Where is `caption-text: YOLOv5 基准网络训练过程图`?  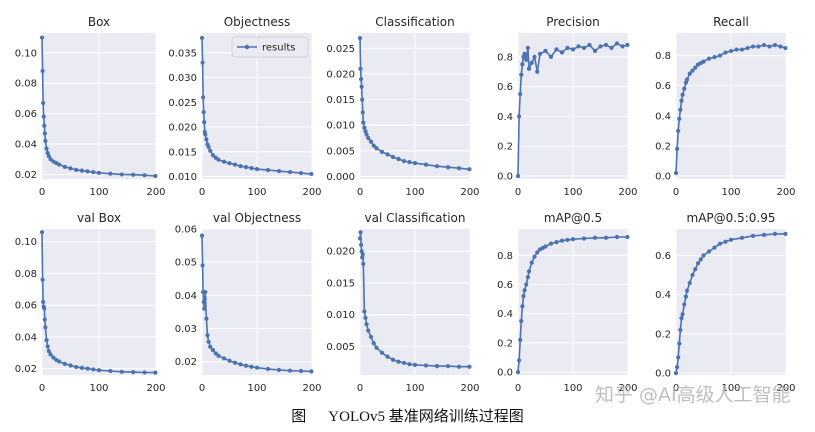 caption-text: YOLOv5 基准网络训练过程图 is located at coordinates (426, 417).